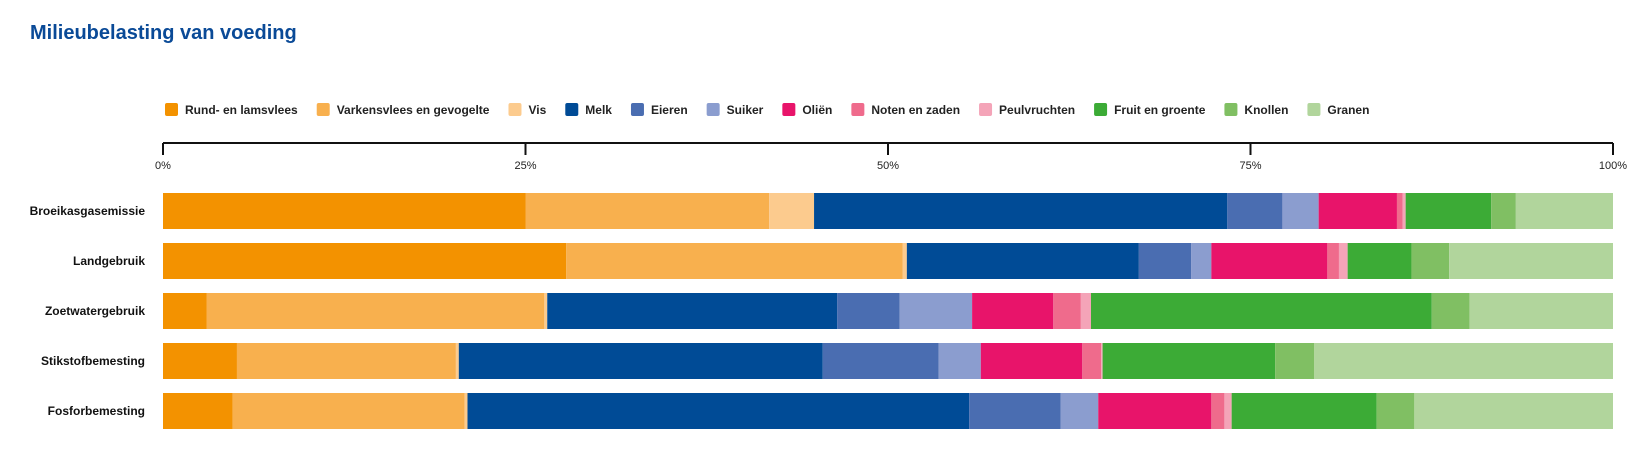 The image size is (1646, 466). What do you see at coordinates (1079, 411) in the screenshot?
I see `bar-segment-fosforbemesting-suiker` at bounding box center [1079, 411].